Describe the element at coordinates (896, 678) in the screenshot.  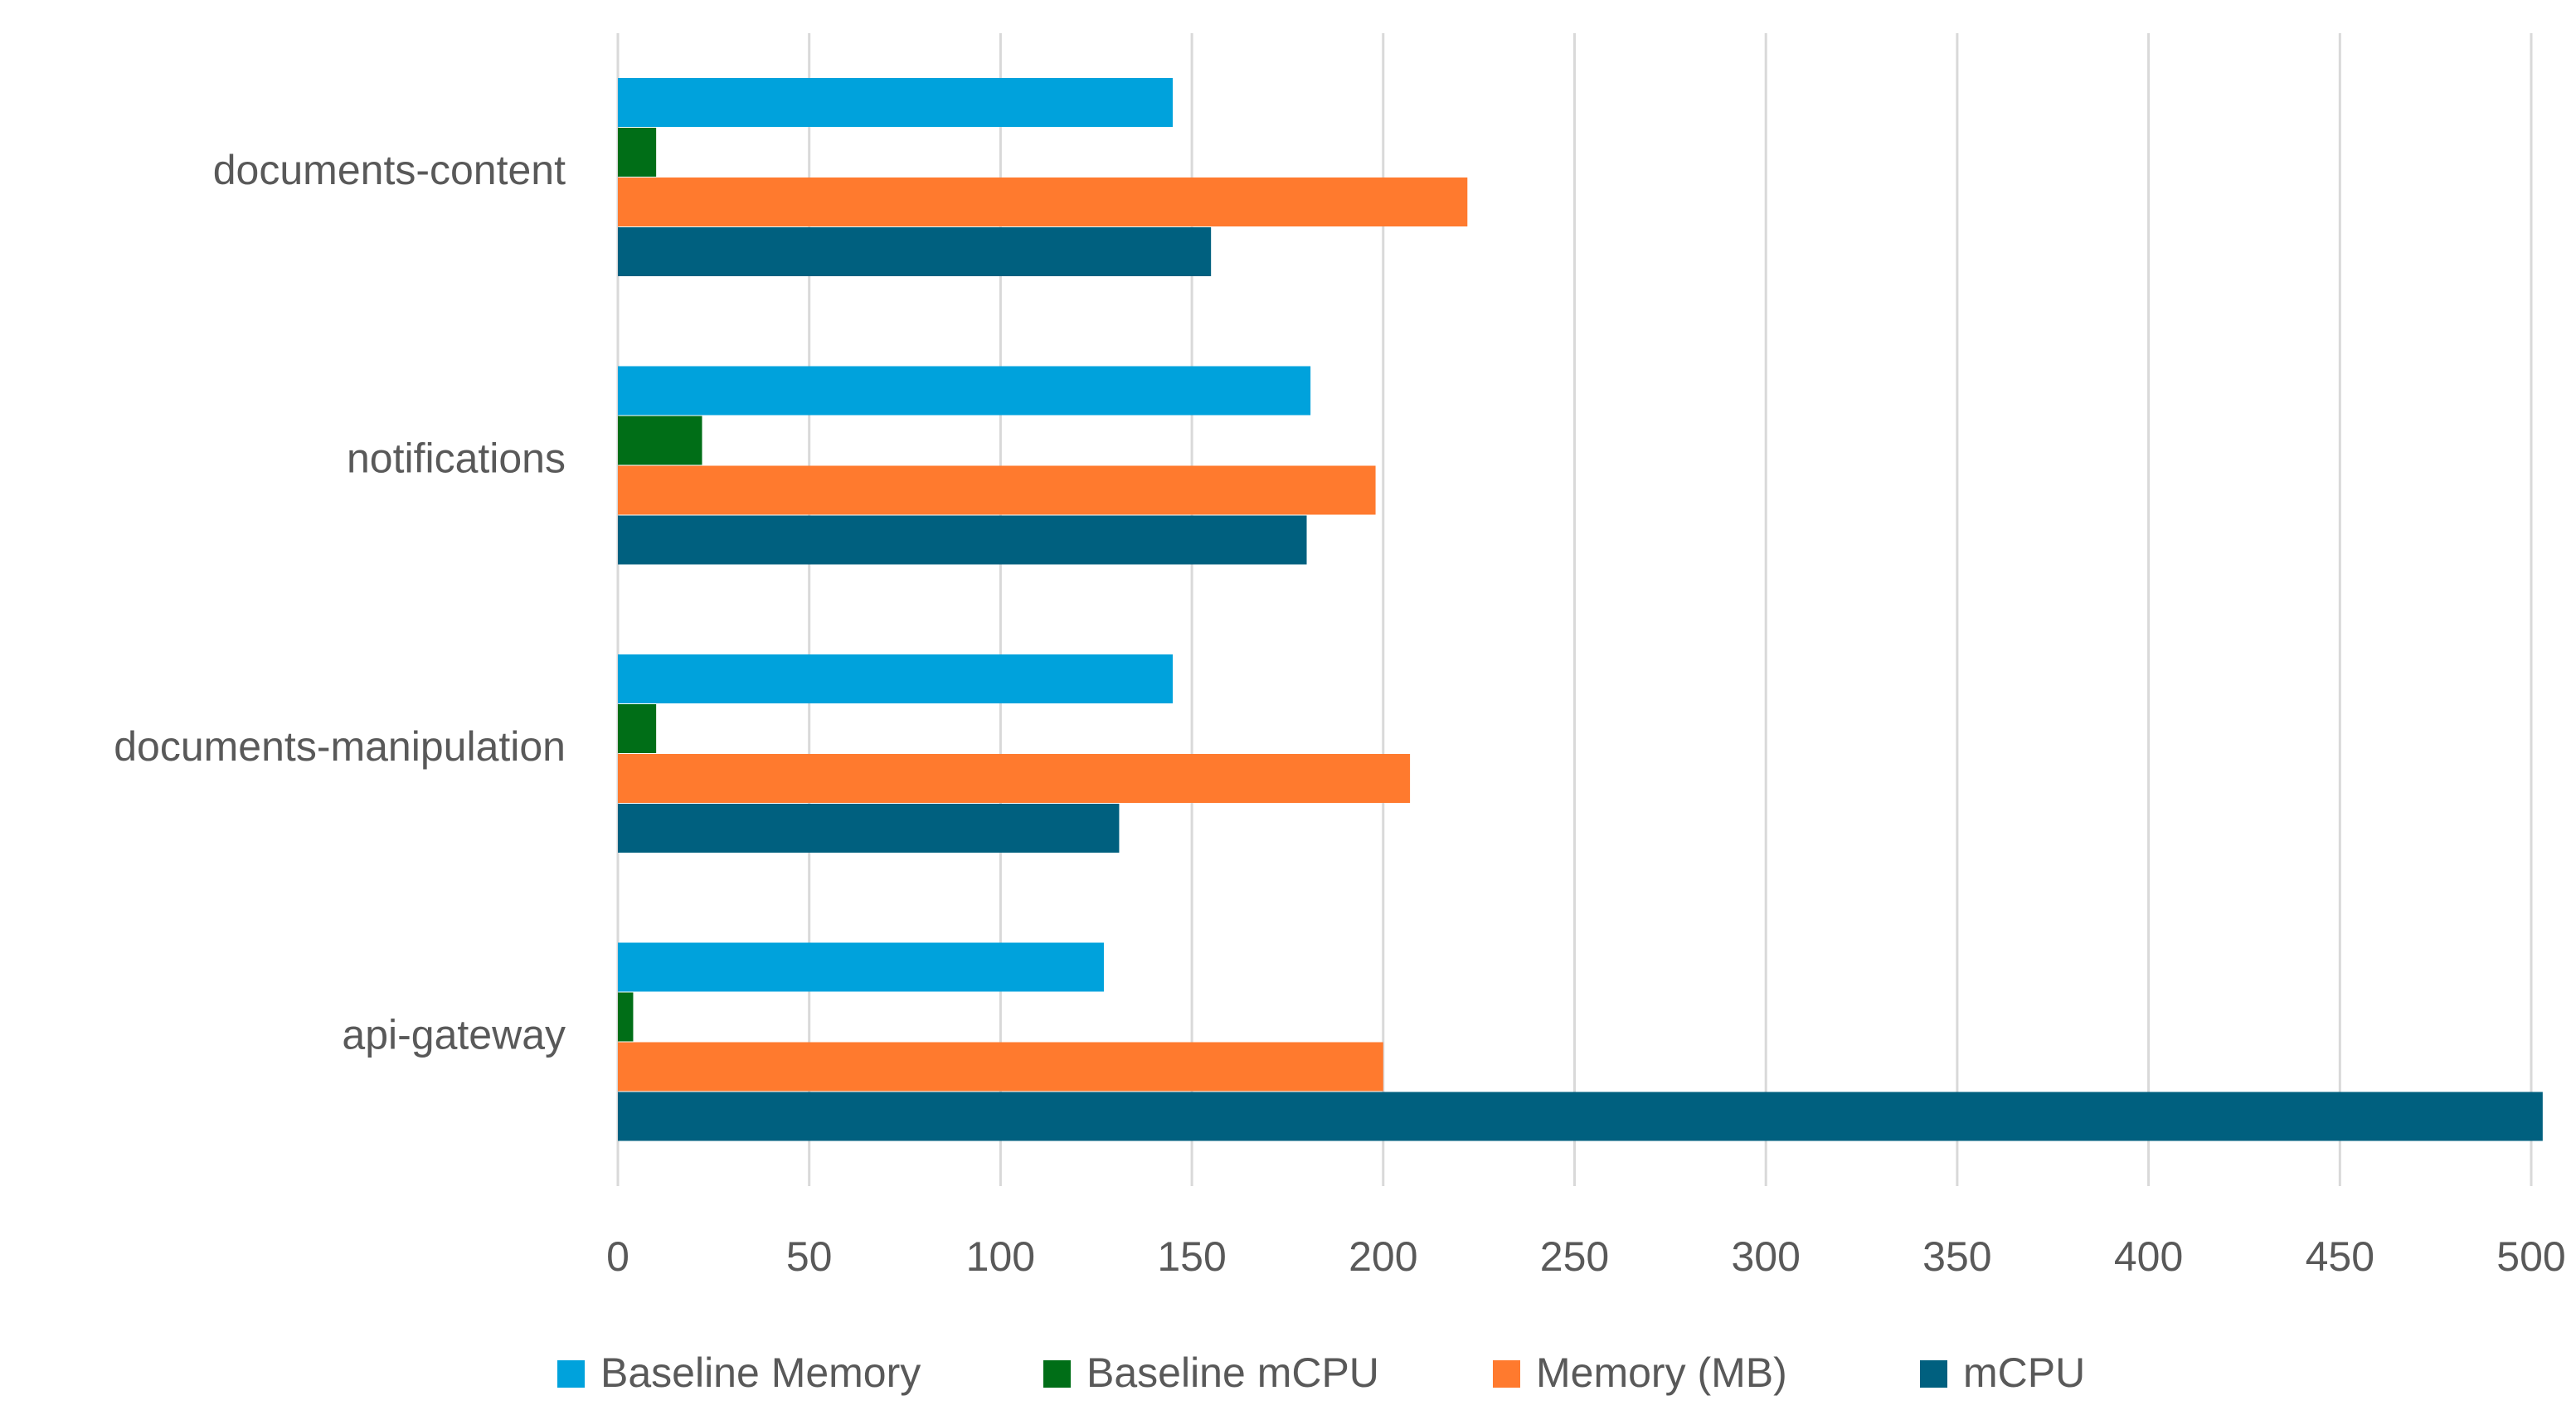
I see `bar-documents-manipulation-baseline-memory` at that location.